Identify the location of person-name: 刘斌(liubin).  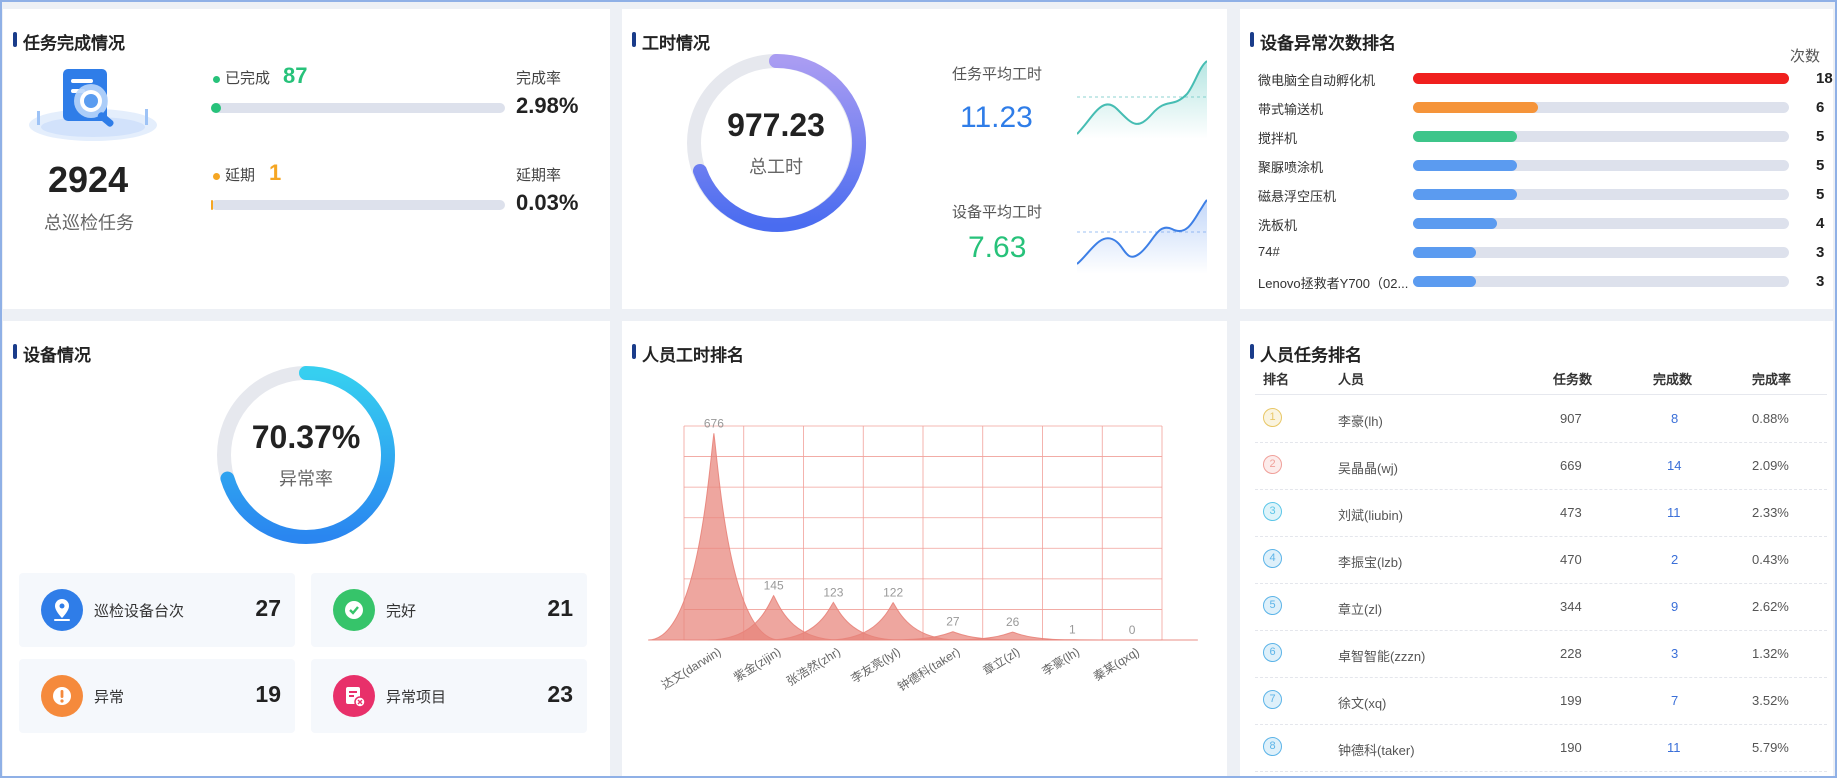
(1371, 515).